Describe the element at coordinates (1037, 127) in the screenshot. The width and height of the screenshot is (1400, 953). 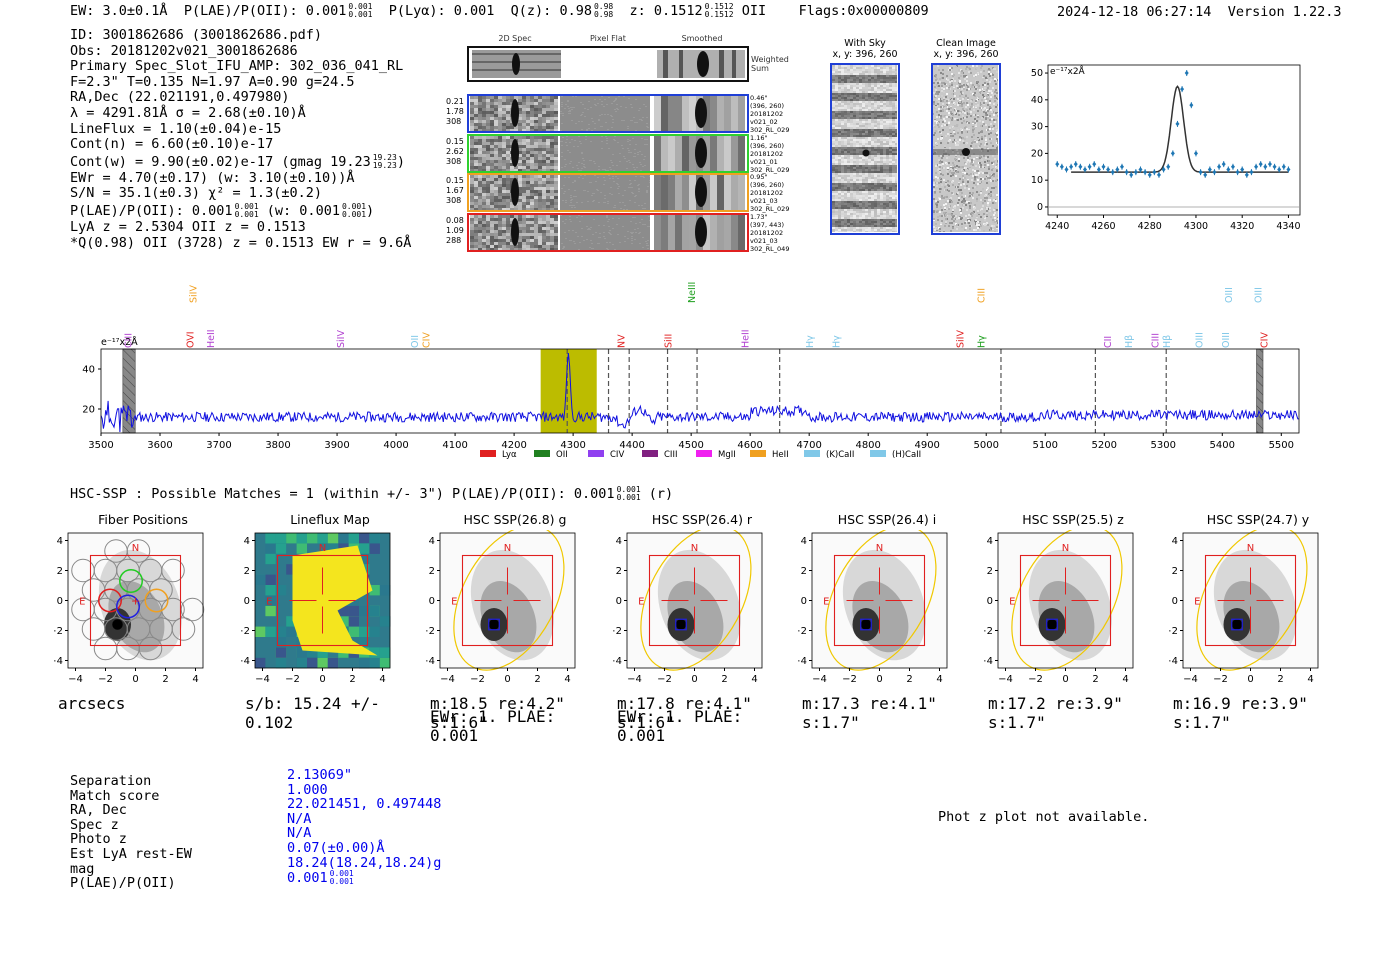
I see `fit-y-tick-label: 30` at that location.